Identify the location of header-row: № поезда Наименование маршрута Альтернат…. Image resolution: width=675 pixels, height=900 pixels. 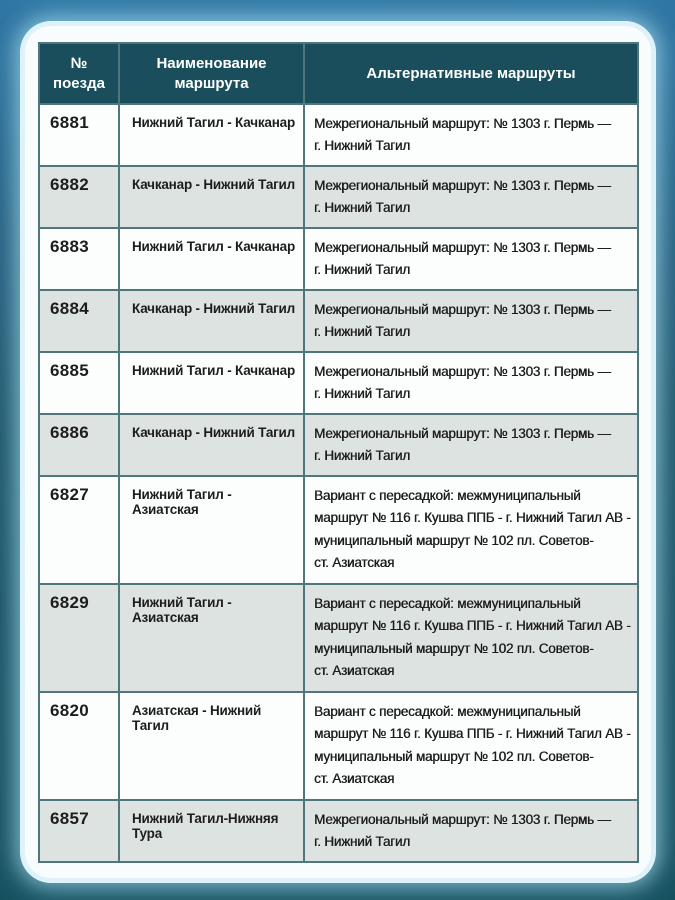
(338, 73).